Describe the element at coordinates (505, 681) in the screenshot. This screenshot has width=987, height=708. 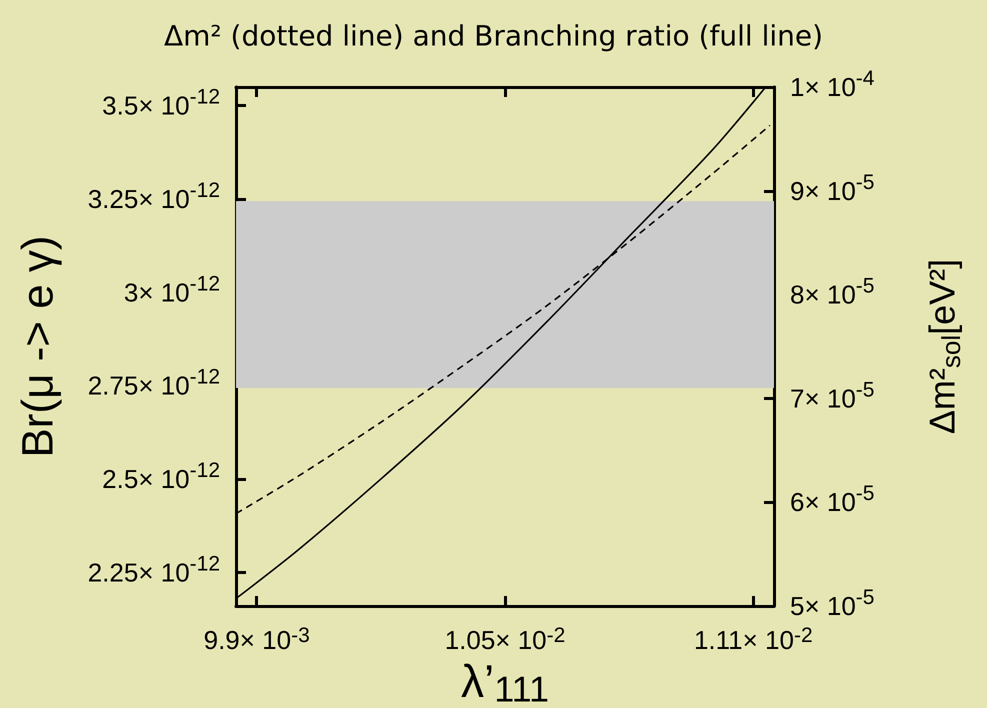
I see `x-axis-title: λ’111` at that location.